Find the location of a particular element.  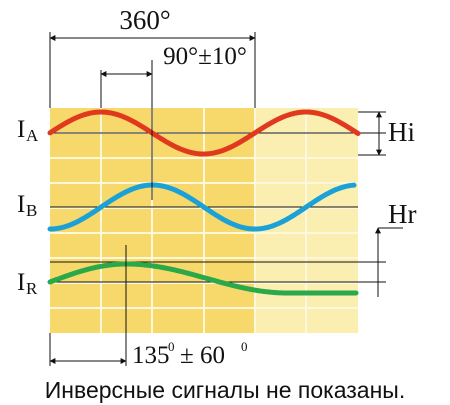

ia-wave is located at coordinates (204, 133).